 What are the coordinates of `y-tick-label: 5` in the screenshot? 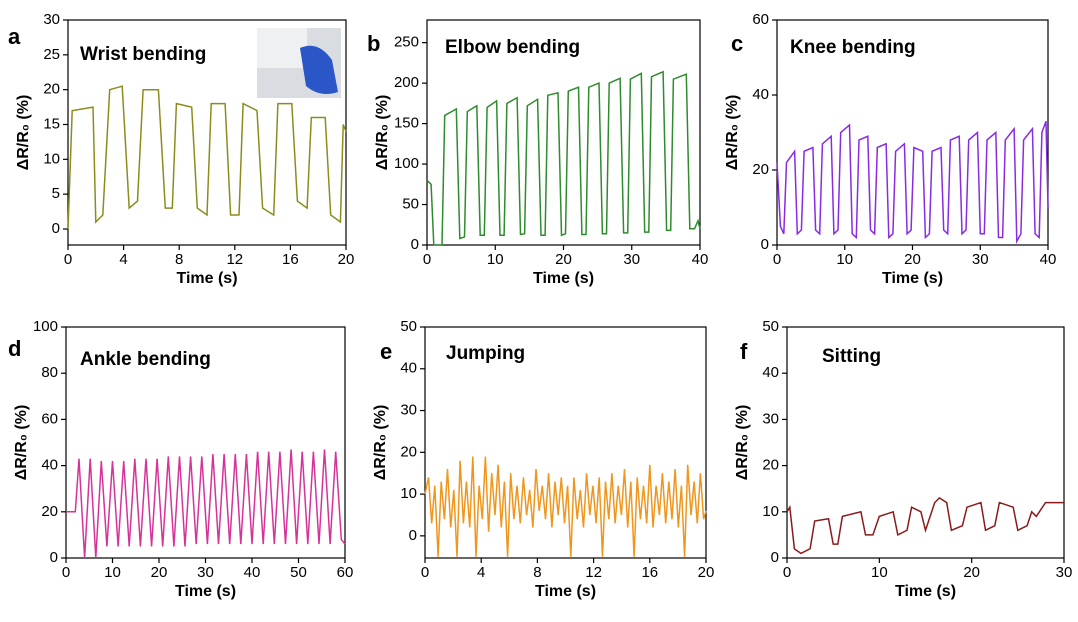 It's located at (56, 193).